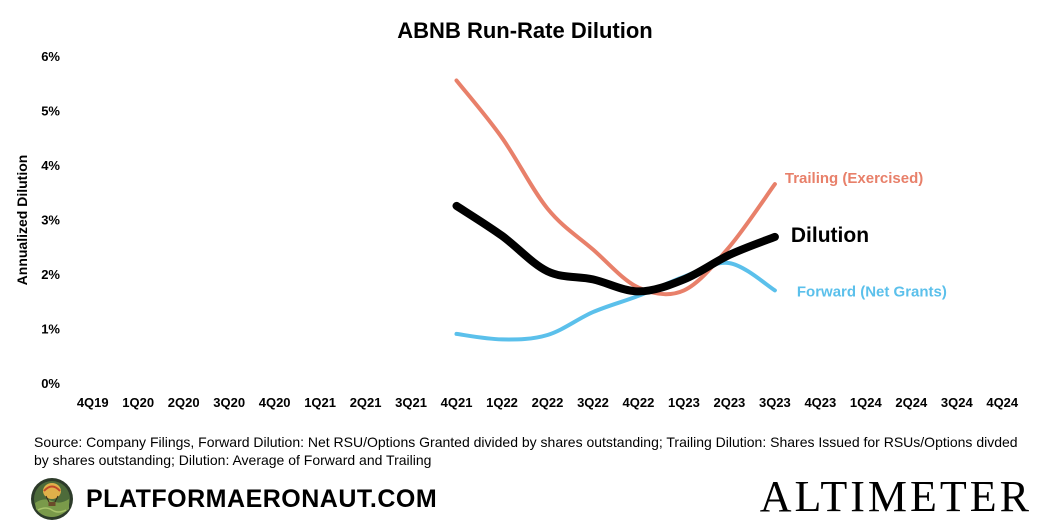  Describe the element at coordinates (457, 402) in the screenshot. I see `x-tick-label: 4Q21` at that location.